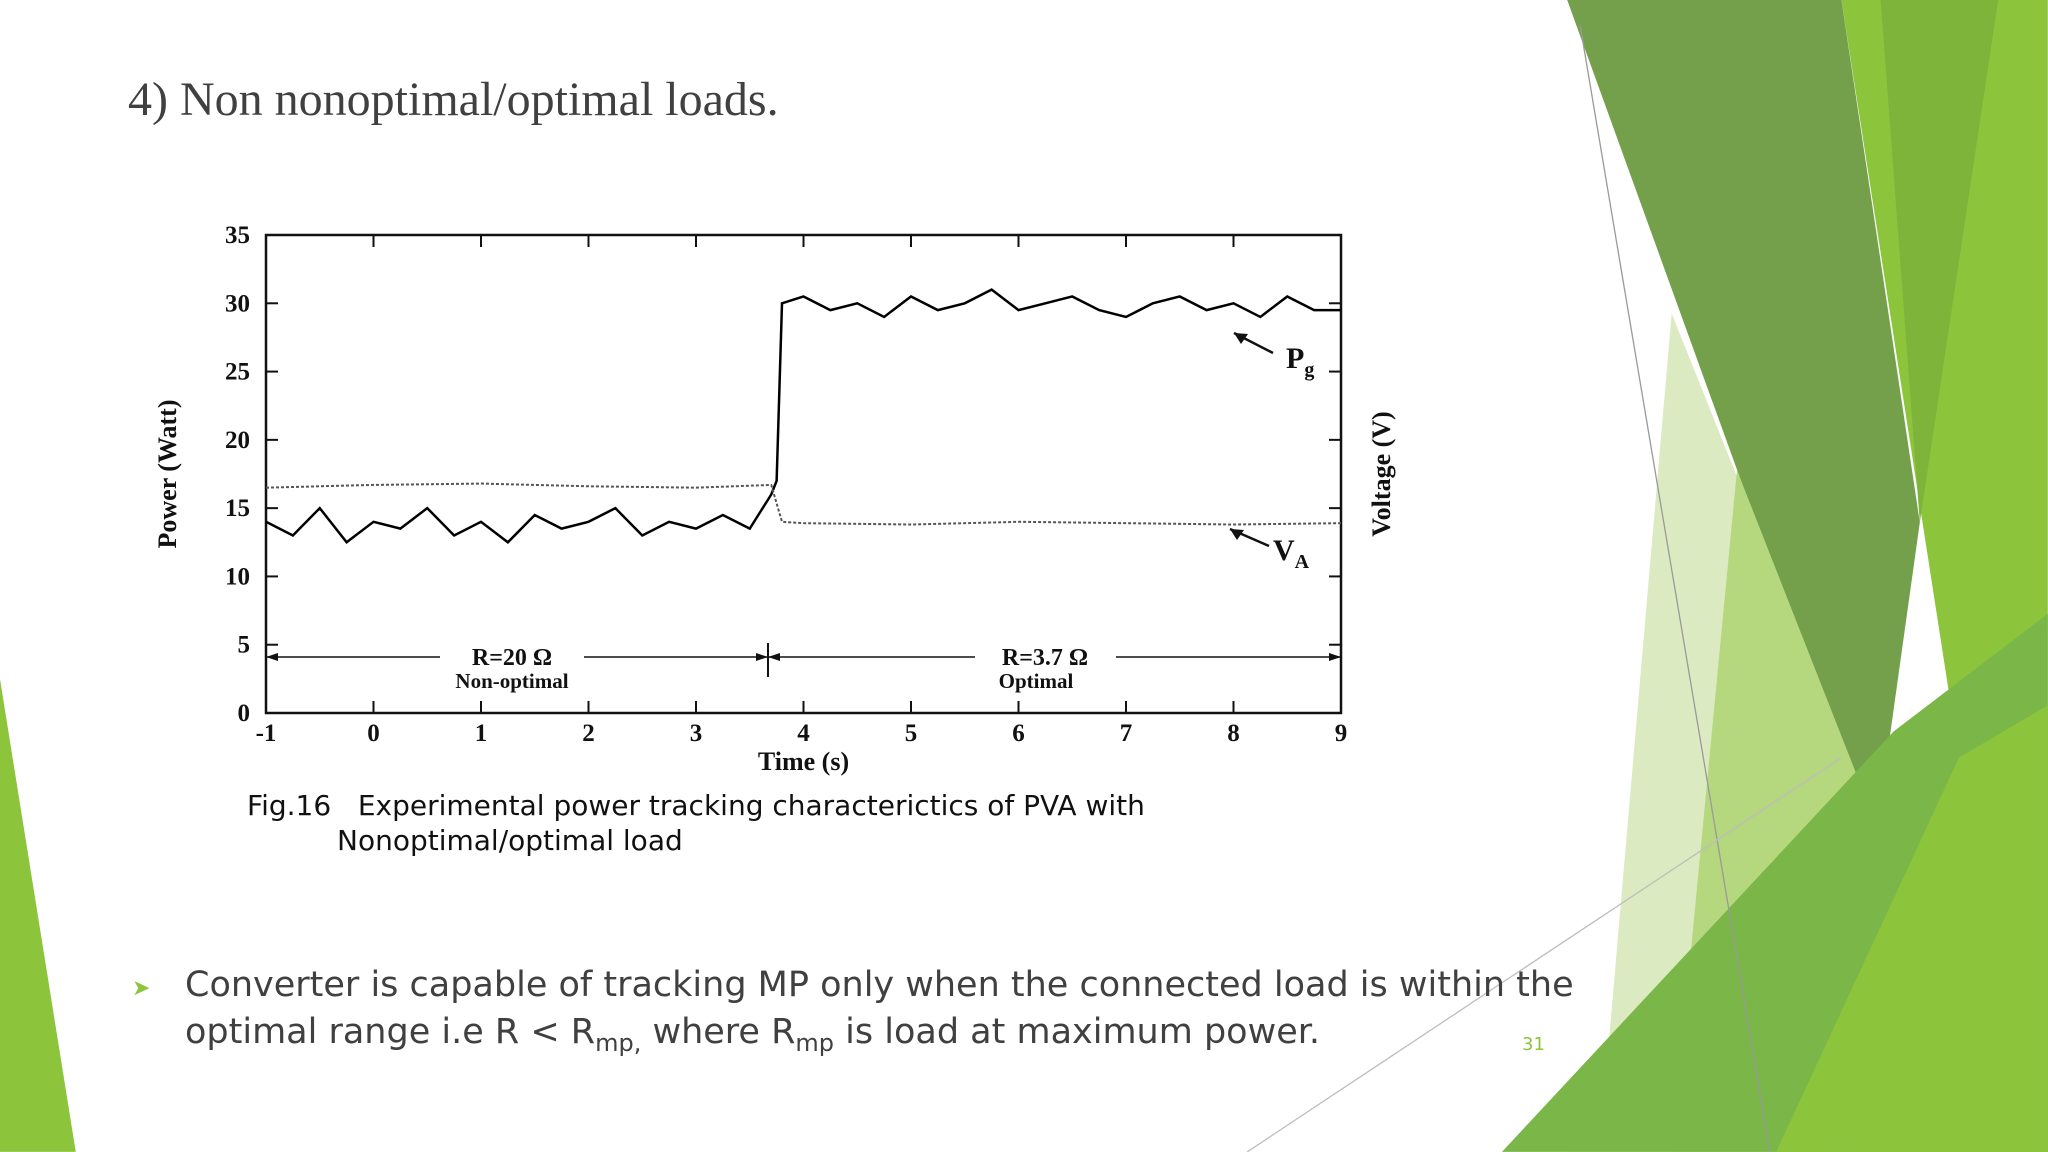  I want to click on x-tick-label: 1, so click(481, 733).